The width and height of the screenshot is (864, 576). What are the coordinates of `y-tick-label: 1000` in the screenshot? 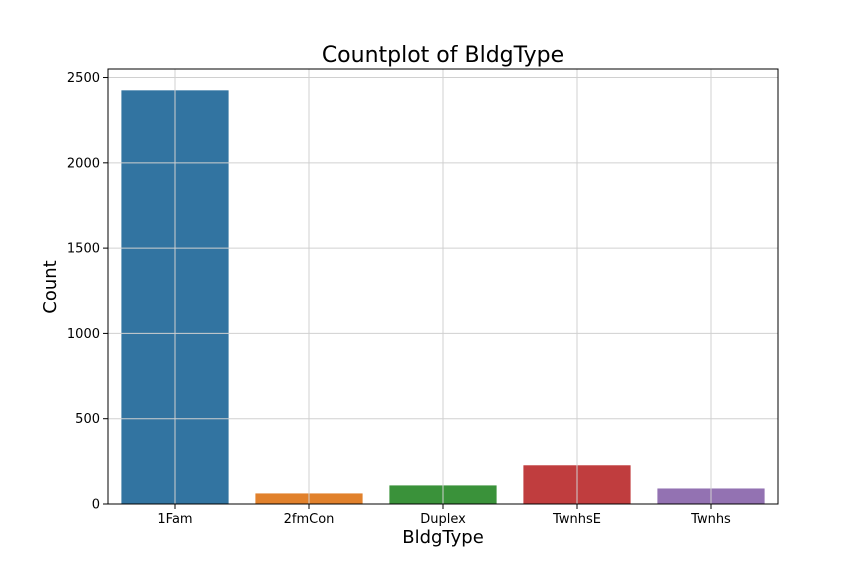 It's located at (83, 334).